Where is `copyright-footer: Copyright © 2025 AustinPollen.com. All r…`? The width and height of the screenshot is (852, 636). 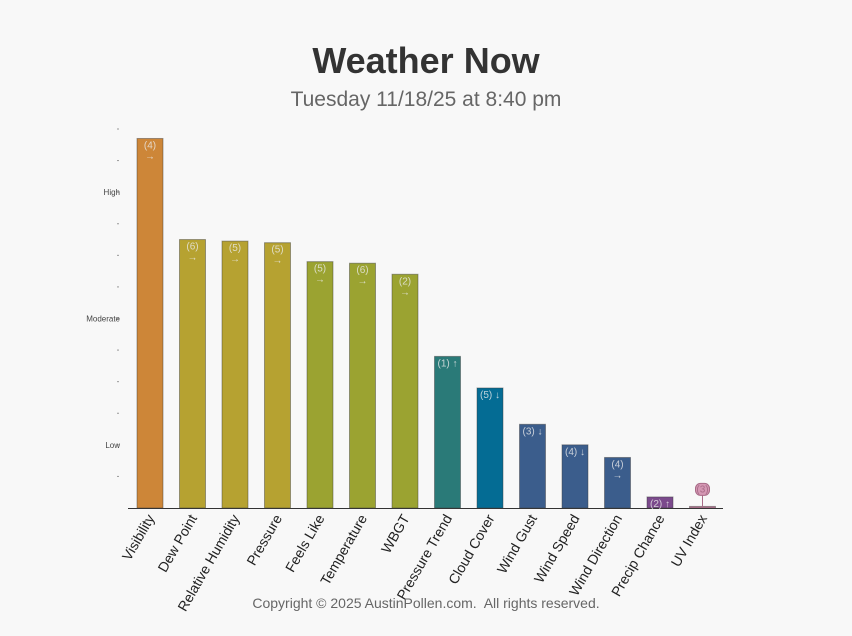 copyright-footer: Copyright © 2025 AustinPollen.com. All r… is located at coordinates (426, 603).